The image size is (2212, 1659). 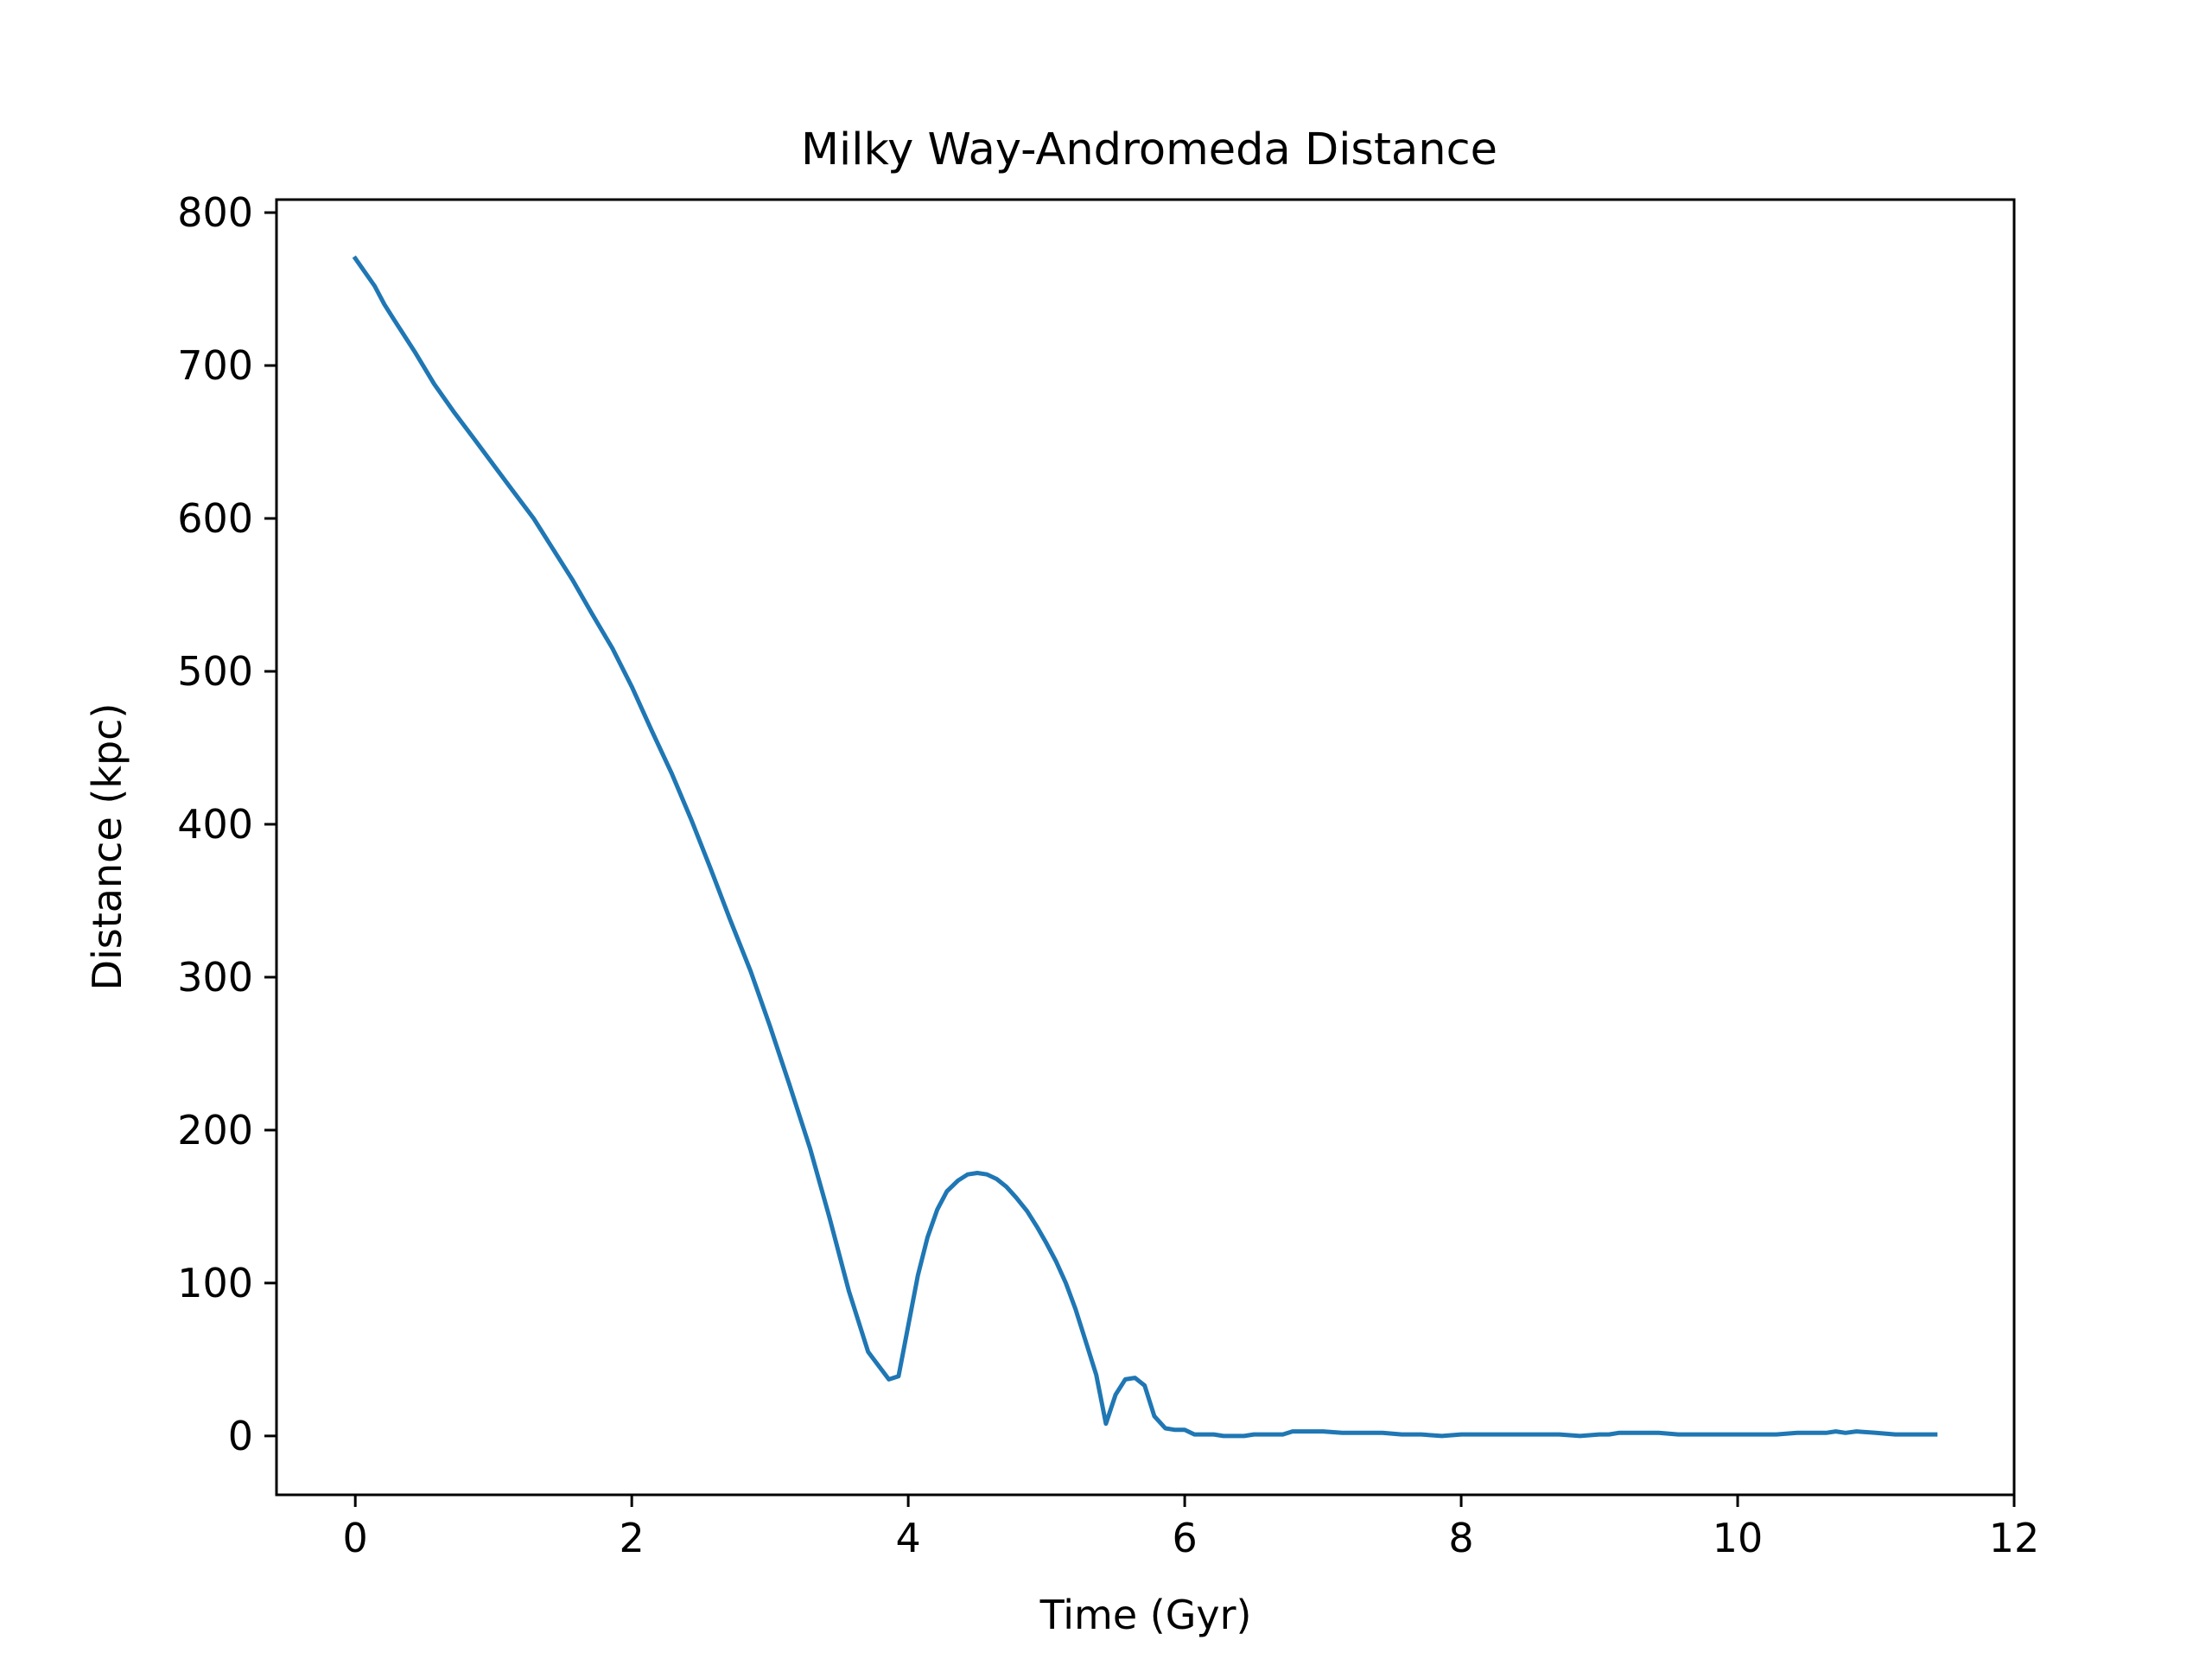 I want to click on x-tick-label: 10, so click(x=1738, y=1538).